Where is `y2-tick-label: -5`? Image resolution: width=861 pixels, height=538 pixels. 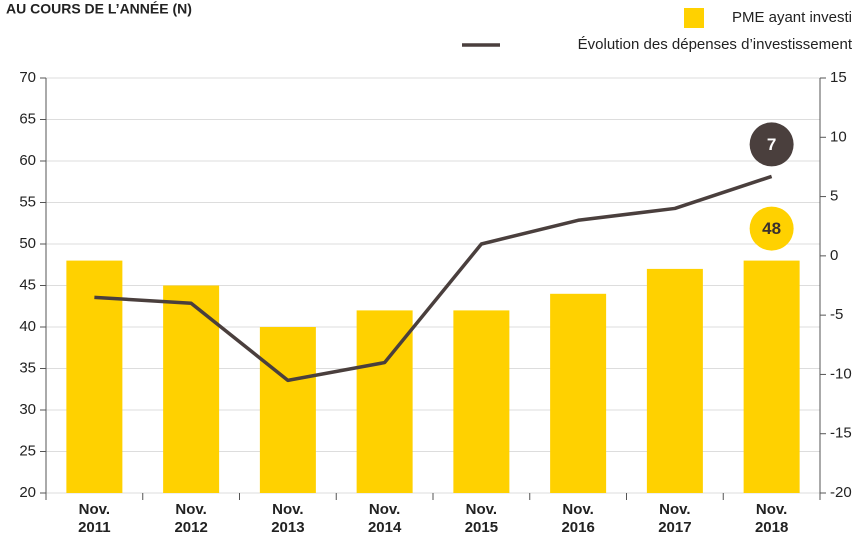 y2-tick-label: -5 is located at coordinates (836, 314).